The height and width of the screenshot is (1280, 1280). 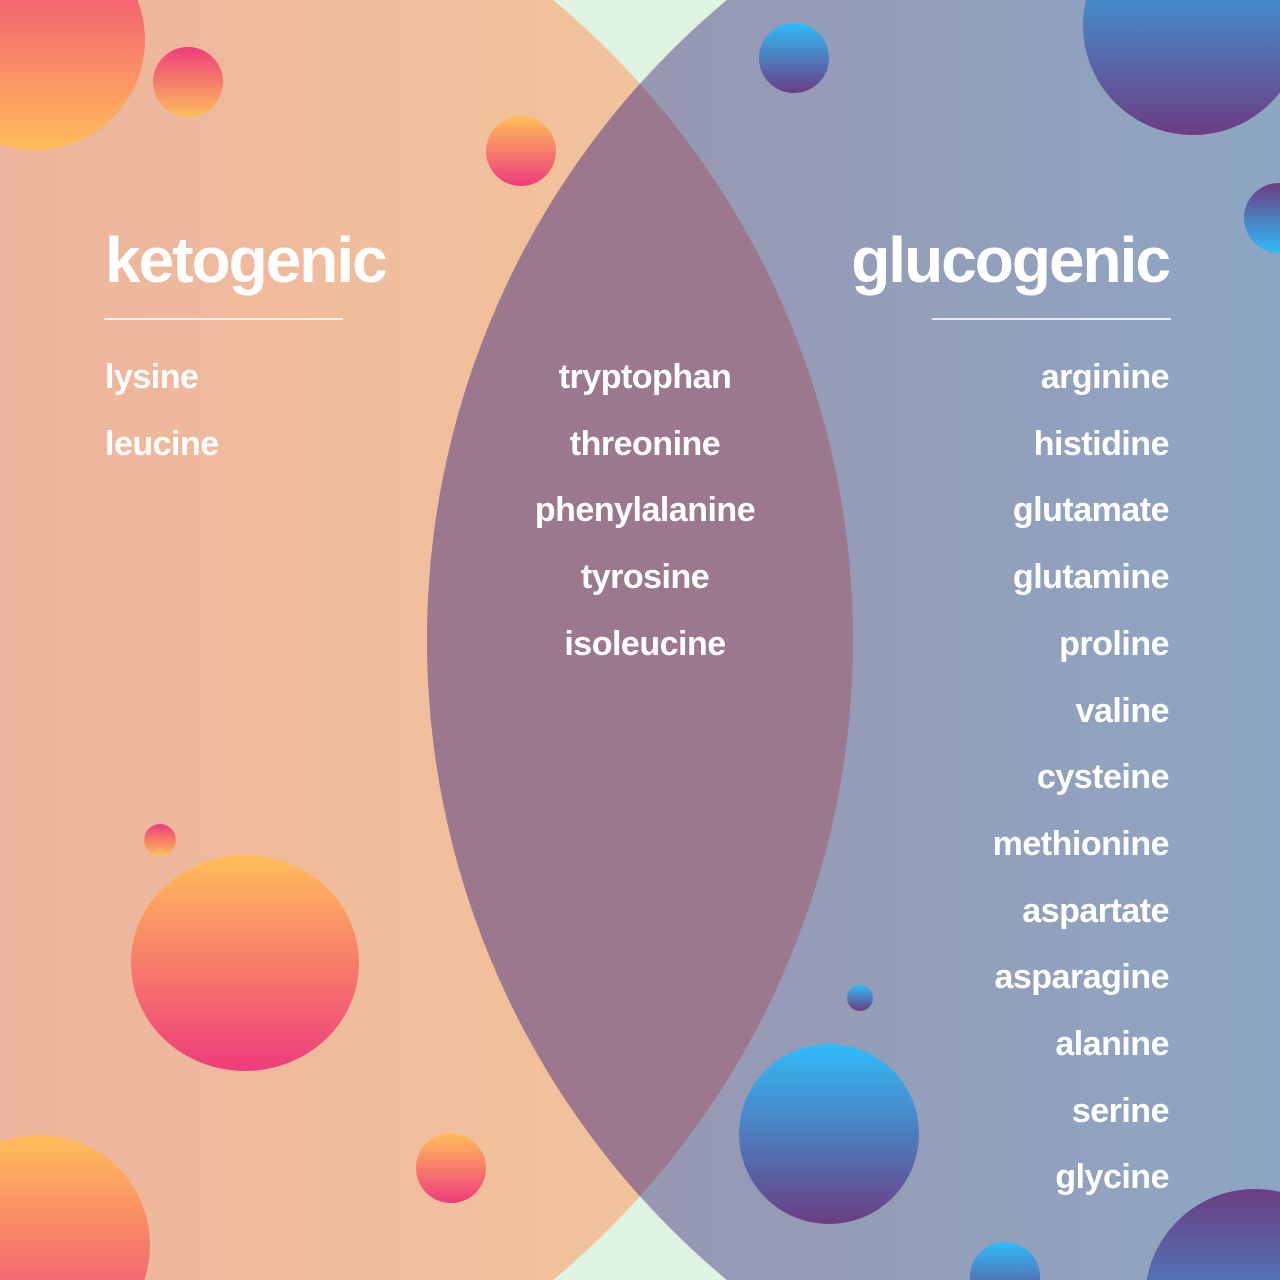 What do you see at coordinates (1051, 319) in the screenshot?
I see `glucogenic-divider` at bounding box center [1051, 319].